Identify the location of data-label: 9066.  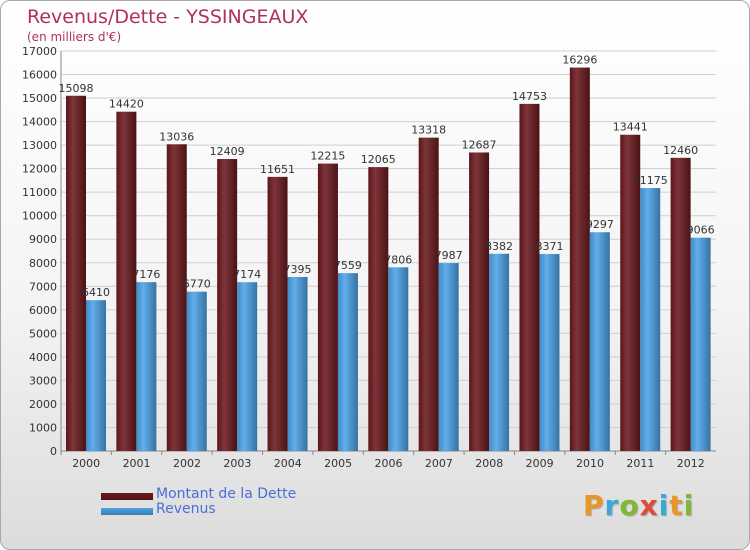
(701, 230).